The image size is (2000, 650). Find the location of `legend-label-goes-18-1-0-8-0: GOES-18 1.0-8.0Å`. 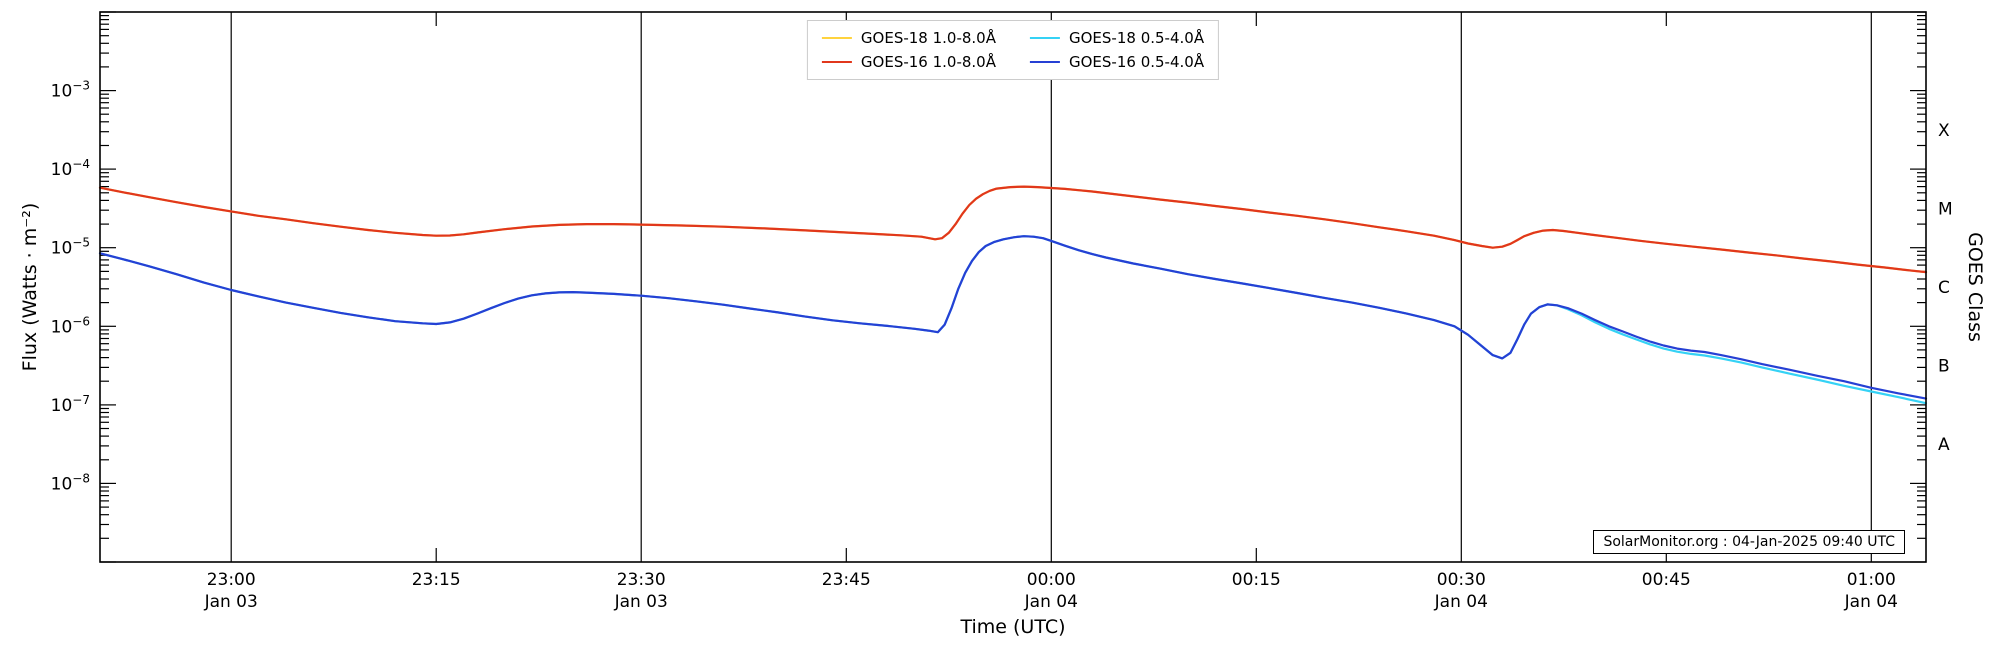

legend-label-goes-18-1-0-8-0: GOES-18 1.0-8.0Å is located at coordinates (928, 38).